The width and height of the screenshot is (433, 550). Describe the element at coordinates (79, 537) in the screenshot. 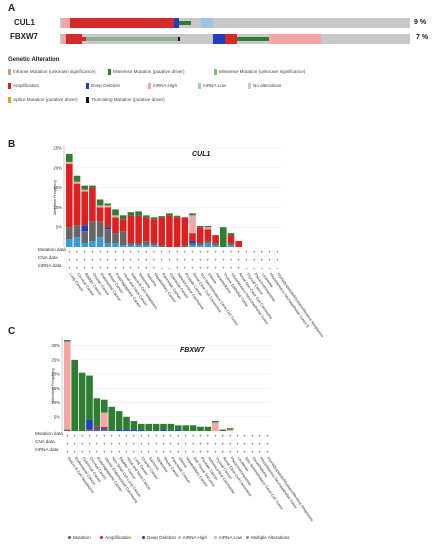

I see `bottom-legend-item-0: Mutation` at that location.